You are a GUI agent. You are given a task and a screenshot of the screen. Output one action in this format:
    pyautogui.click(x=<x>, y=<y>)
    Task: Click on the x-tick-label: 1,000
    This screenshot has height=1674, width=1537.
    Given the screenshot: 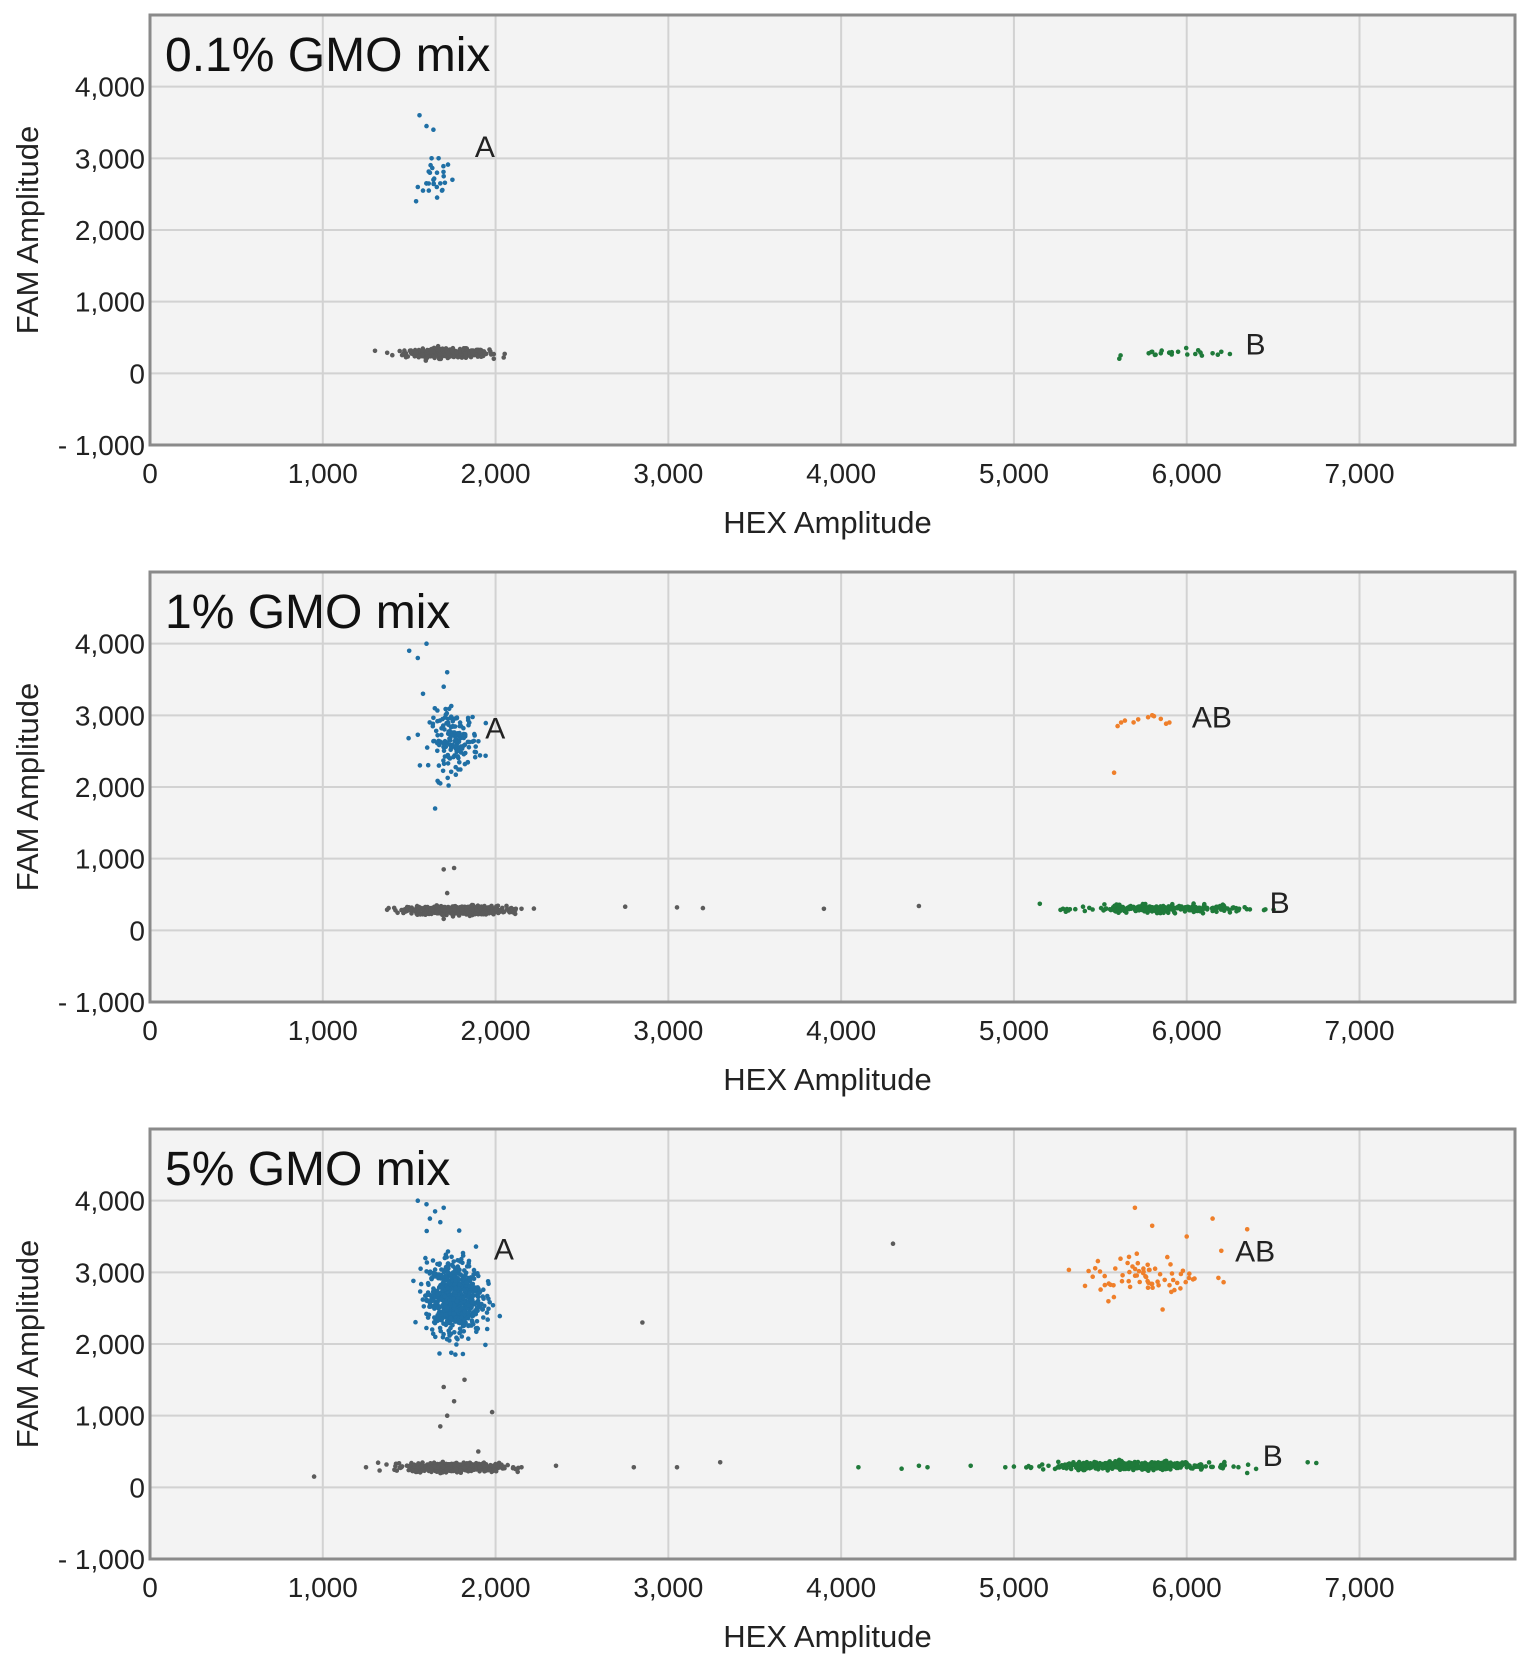 What is the action you would take?
    pyautogui.click(x=323, y=473)
    